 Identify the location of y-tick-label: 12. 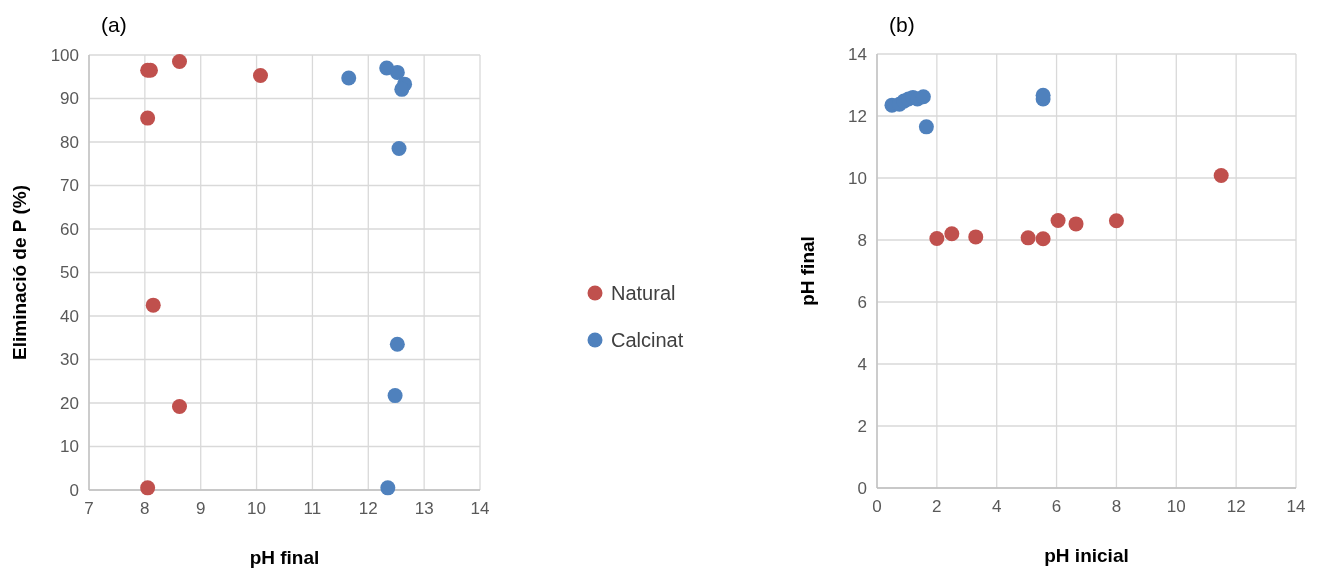
(857, 116).